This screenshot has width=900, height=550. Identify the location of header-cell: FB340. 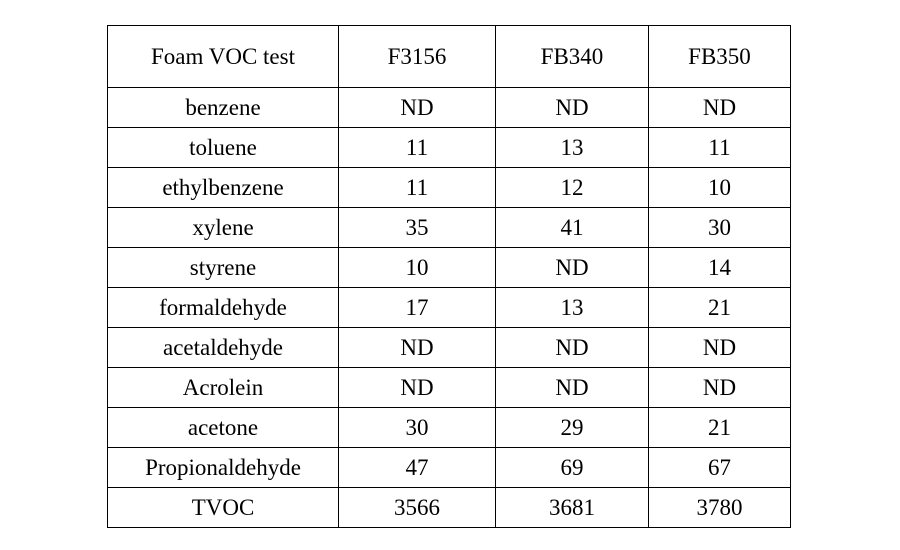
(572, 56).